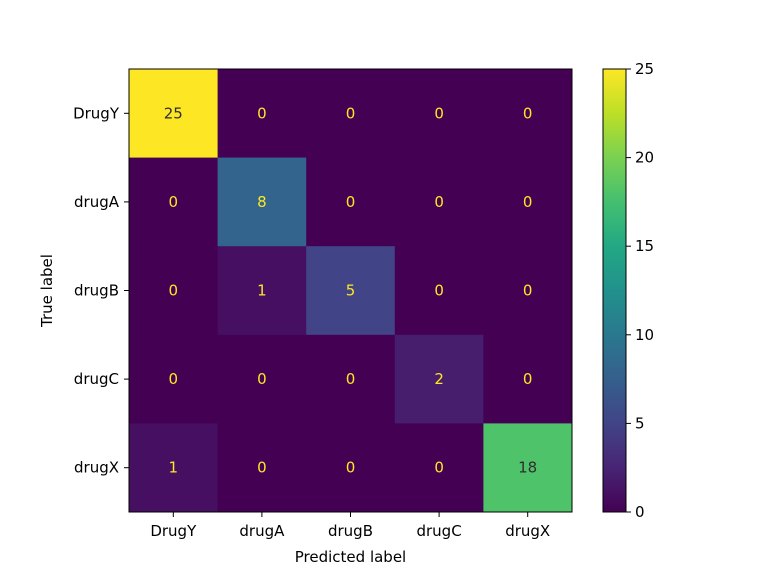  I want to click on y-axis-label: True label, so click(47, 291).